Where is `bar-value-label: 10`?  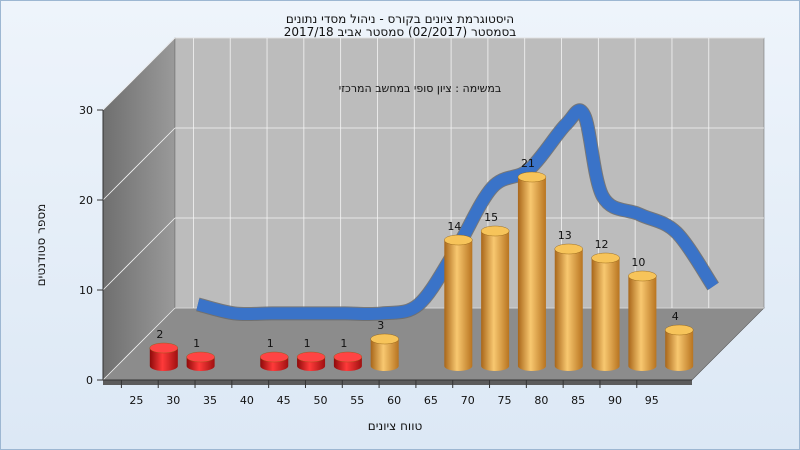 bar-value-label: 10 is located at coordinates (638, 262).